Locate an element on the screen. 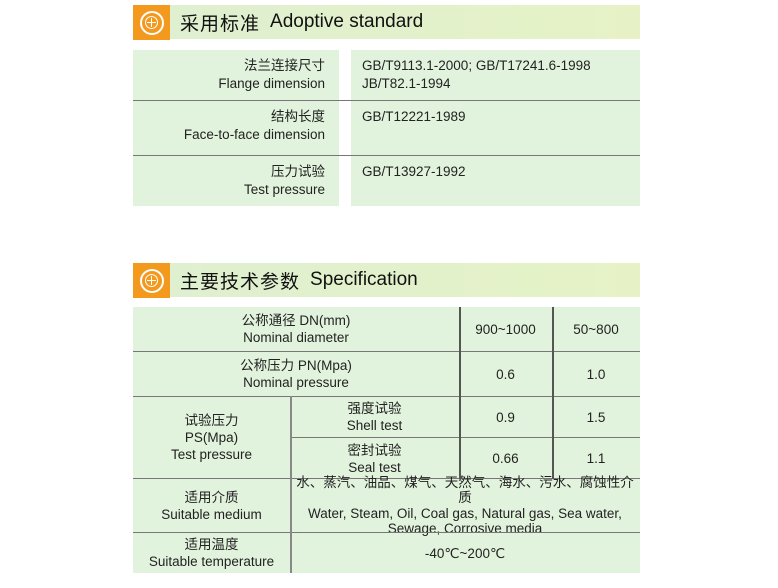 The height and width of the screenshot is (588, 778). section-header-specification: 主要技术参数 Specification is located at coordinates (405, 280).